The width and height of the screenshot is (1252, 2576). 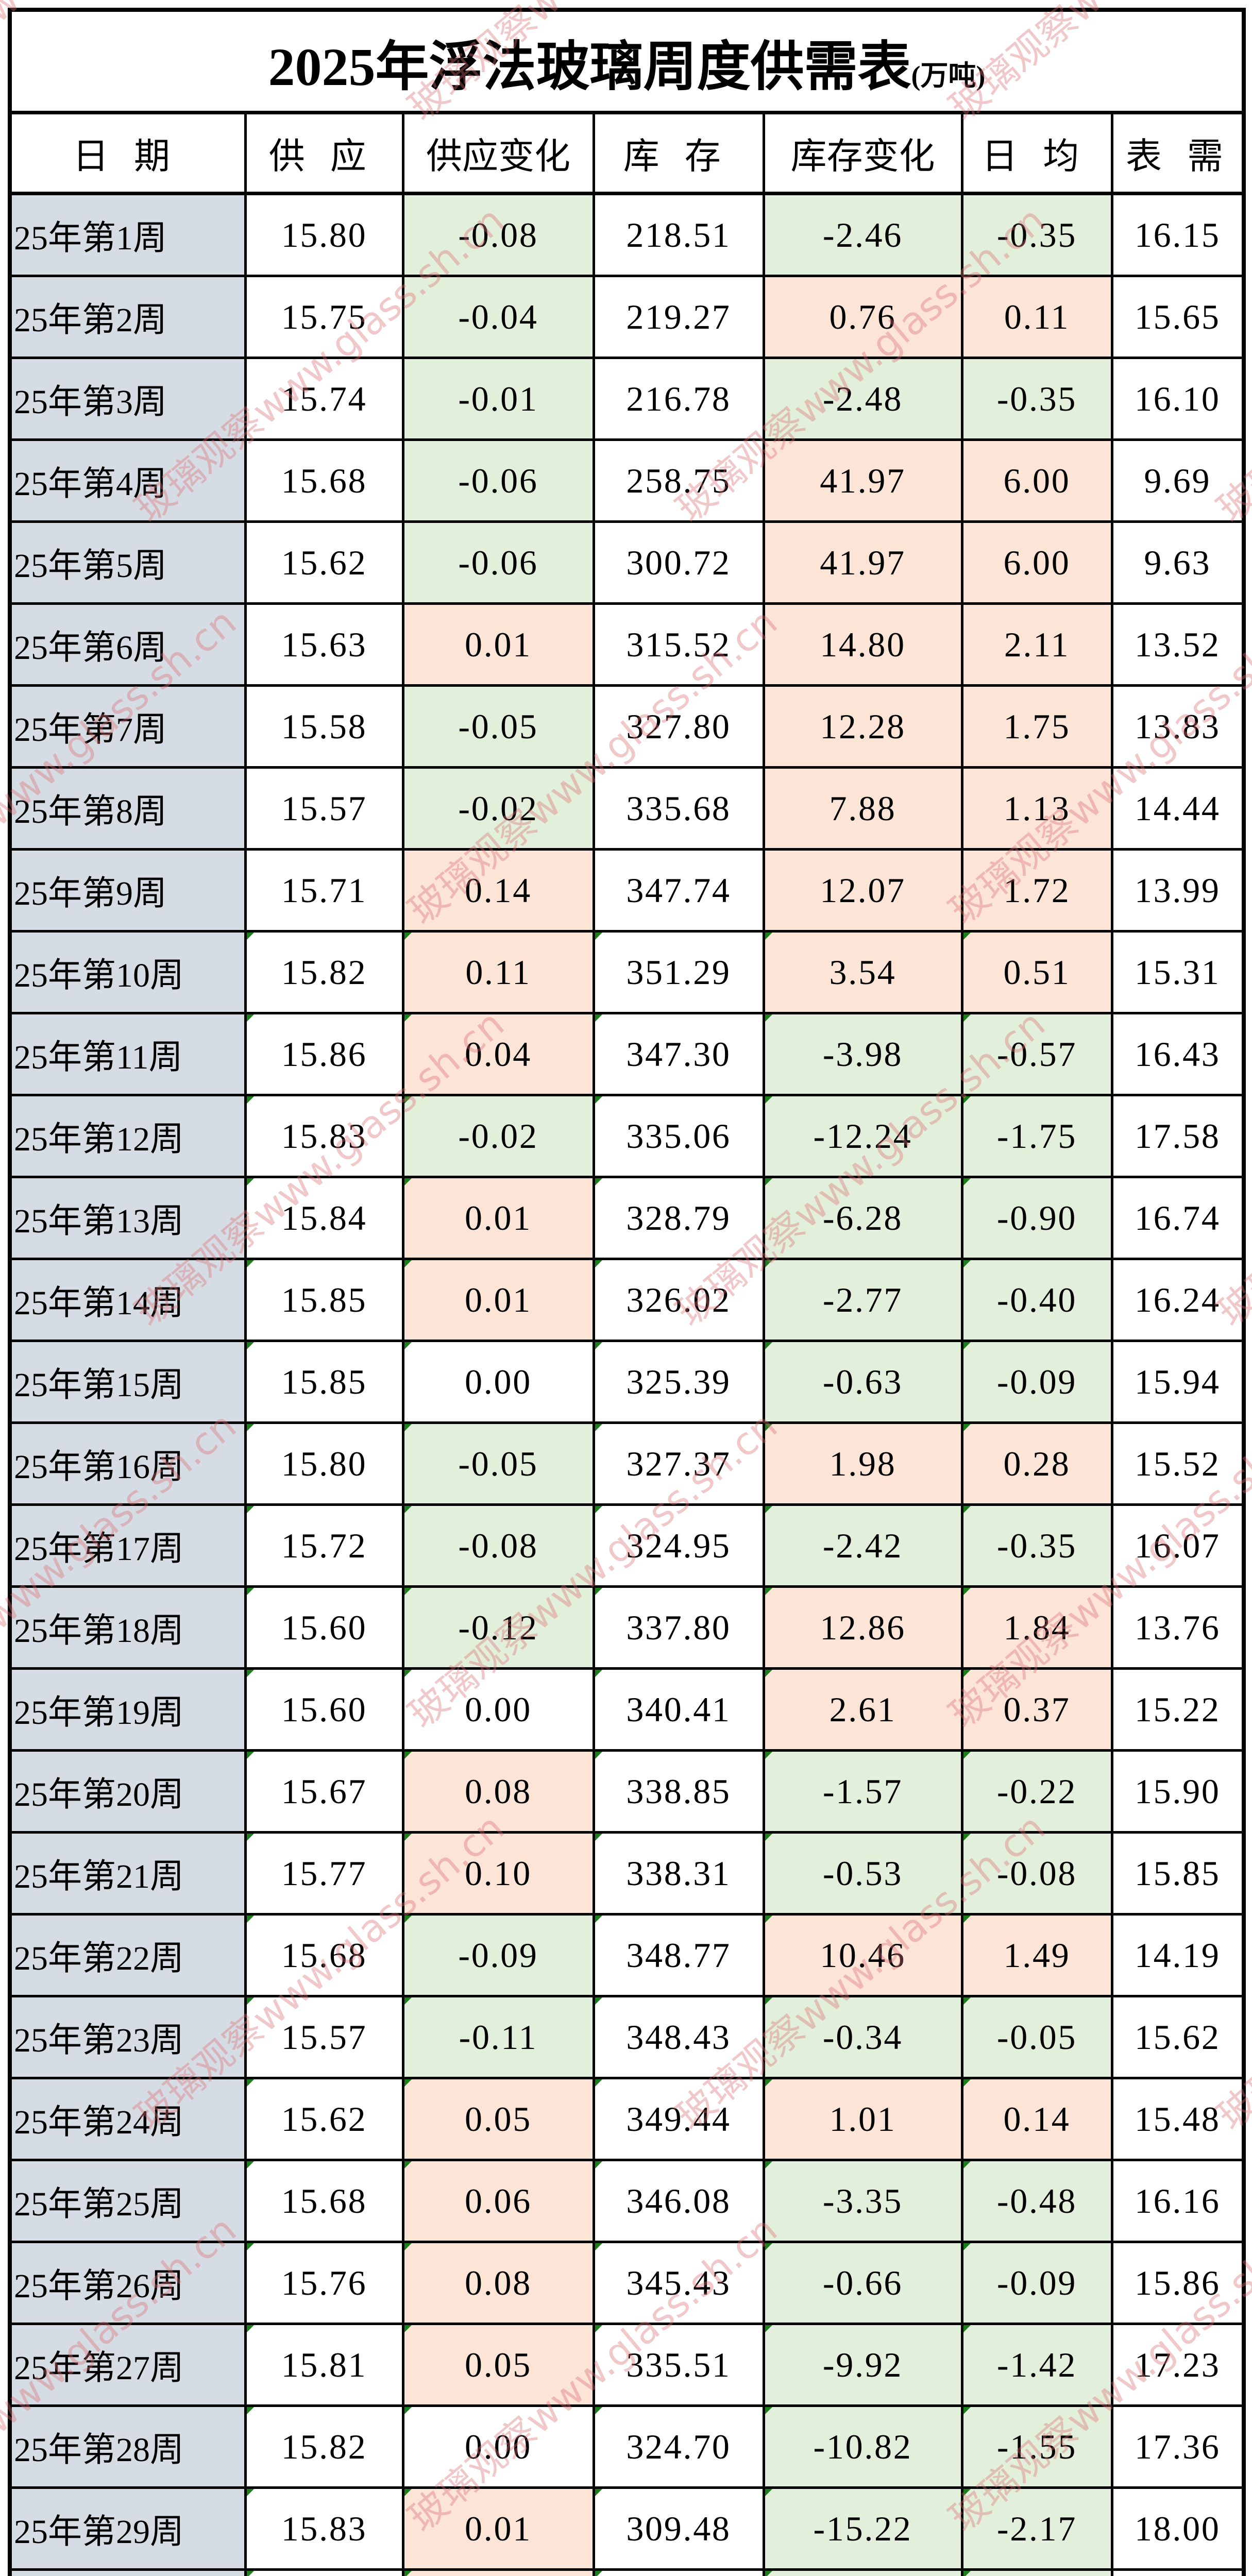 What do you see at coordinates (678, 1054) in the screenshot?
I see `cell-inventory: 347.30` at bounding box center [678, 1054].